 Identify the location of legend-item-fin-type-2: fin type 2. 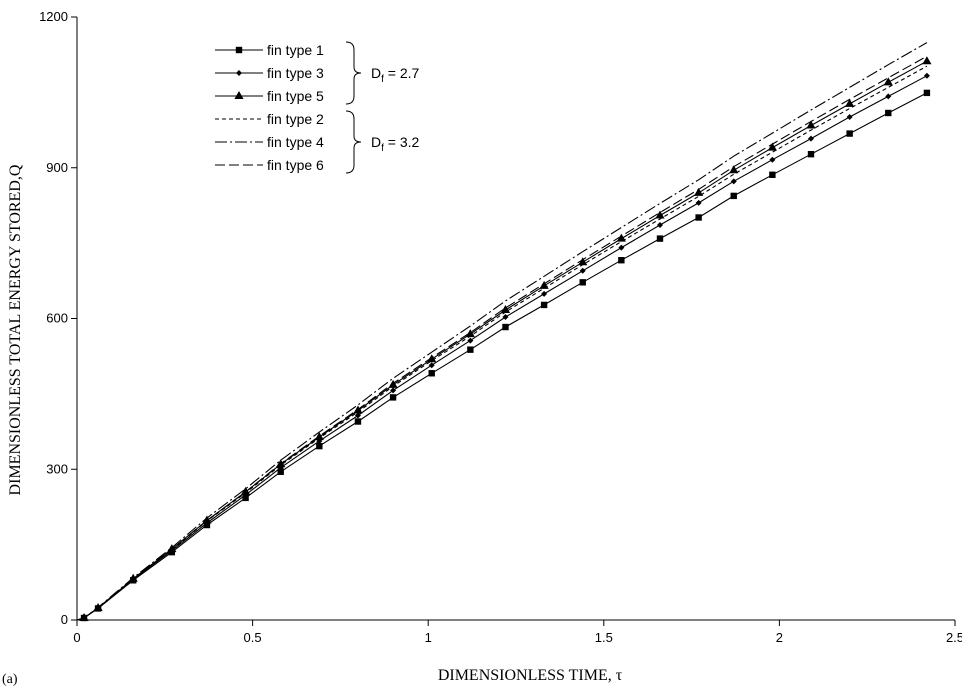
(269, 119).